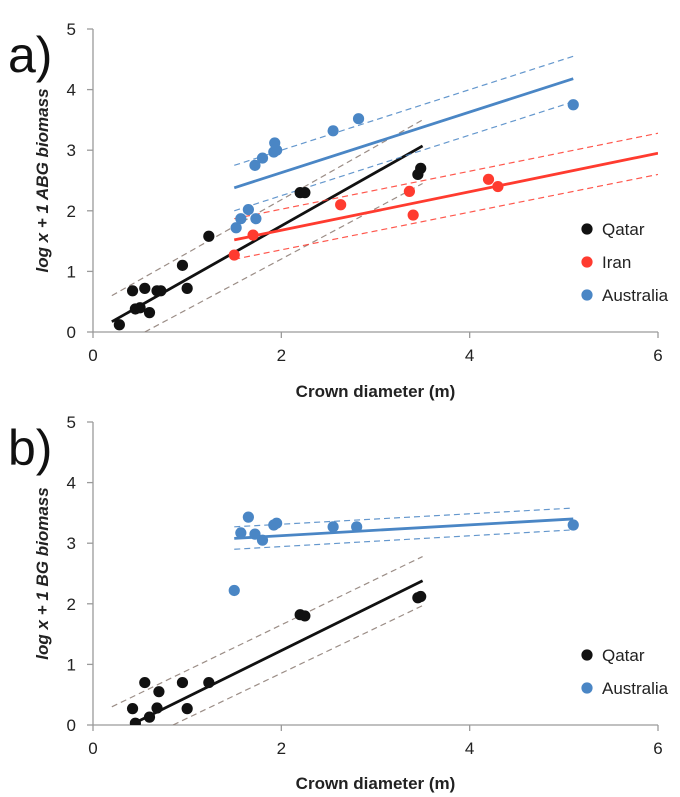 This screenshot has height=797, width=680. I want to click on qatar-ci-upper-line, so click(267, 631).